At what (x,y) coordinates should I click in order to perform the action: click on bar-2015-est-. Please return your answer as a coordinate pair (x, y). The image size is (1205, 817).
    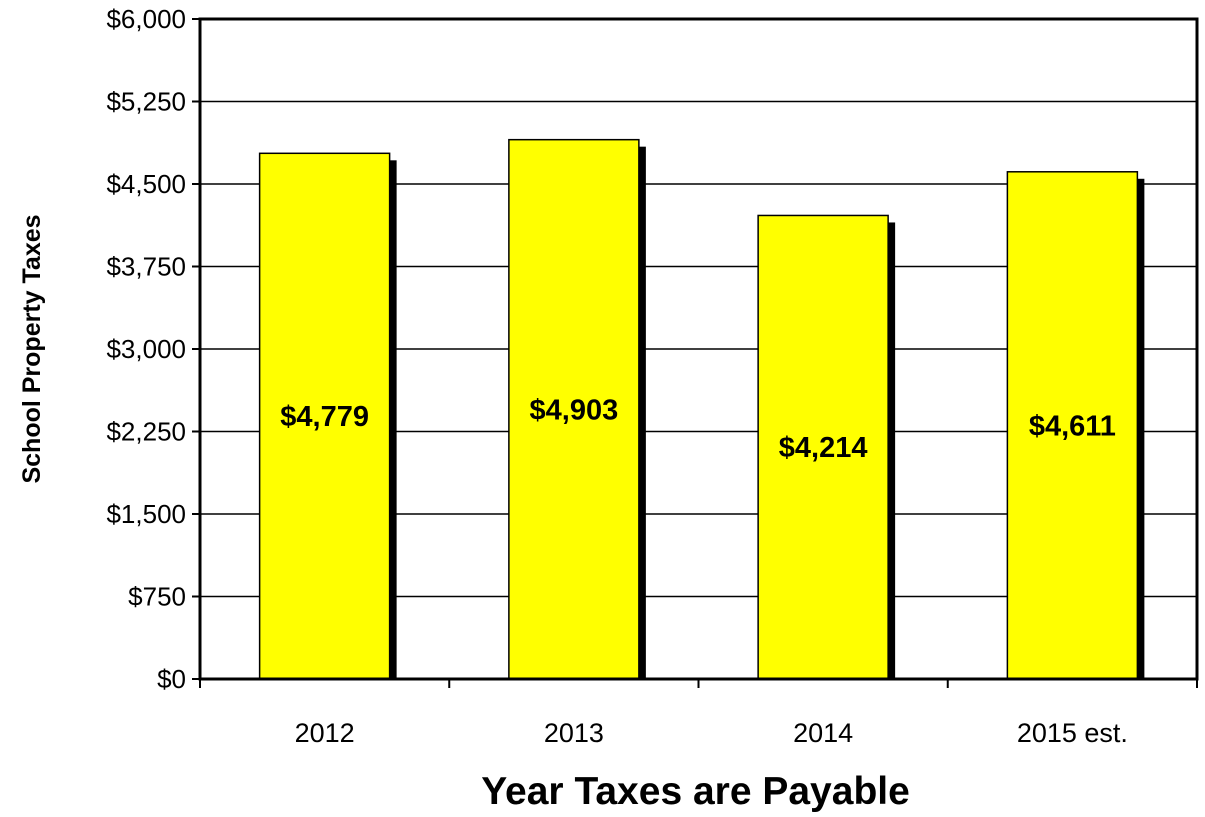
    Looking at the image, I should click on (1072, 425).